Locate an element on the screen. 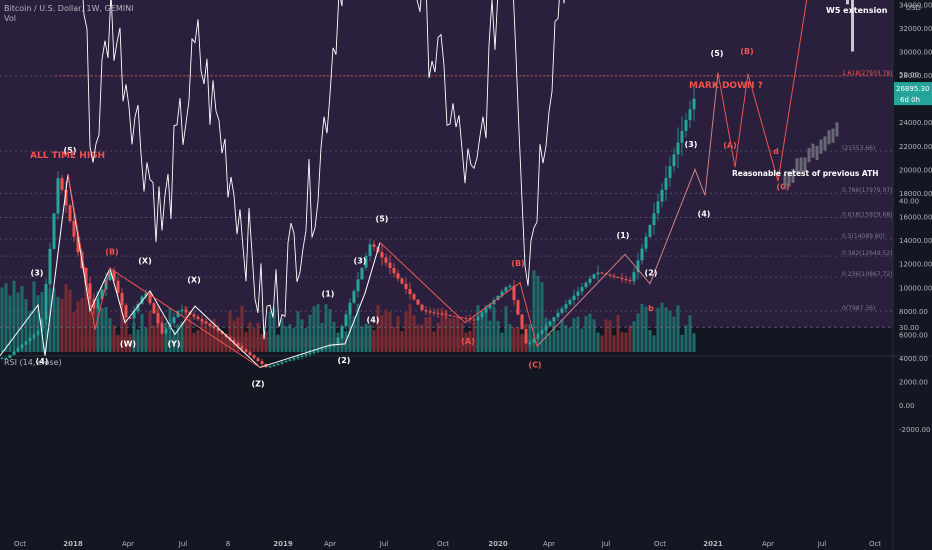  wave-label: (4) is located at coordinates (704, 214).